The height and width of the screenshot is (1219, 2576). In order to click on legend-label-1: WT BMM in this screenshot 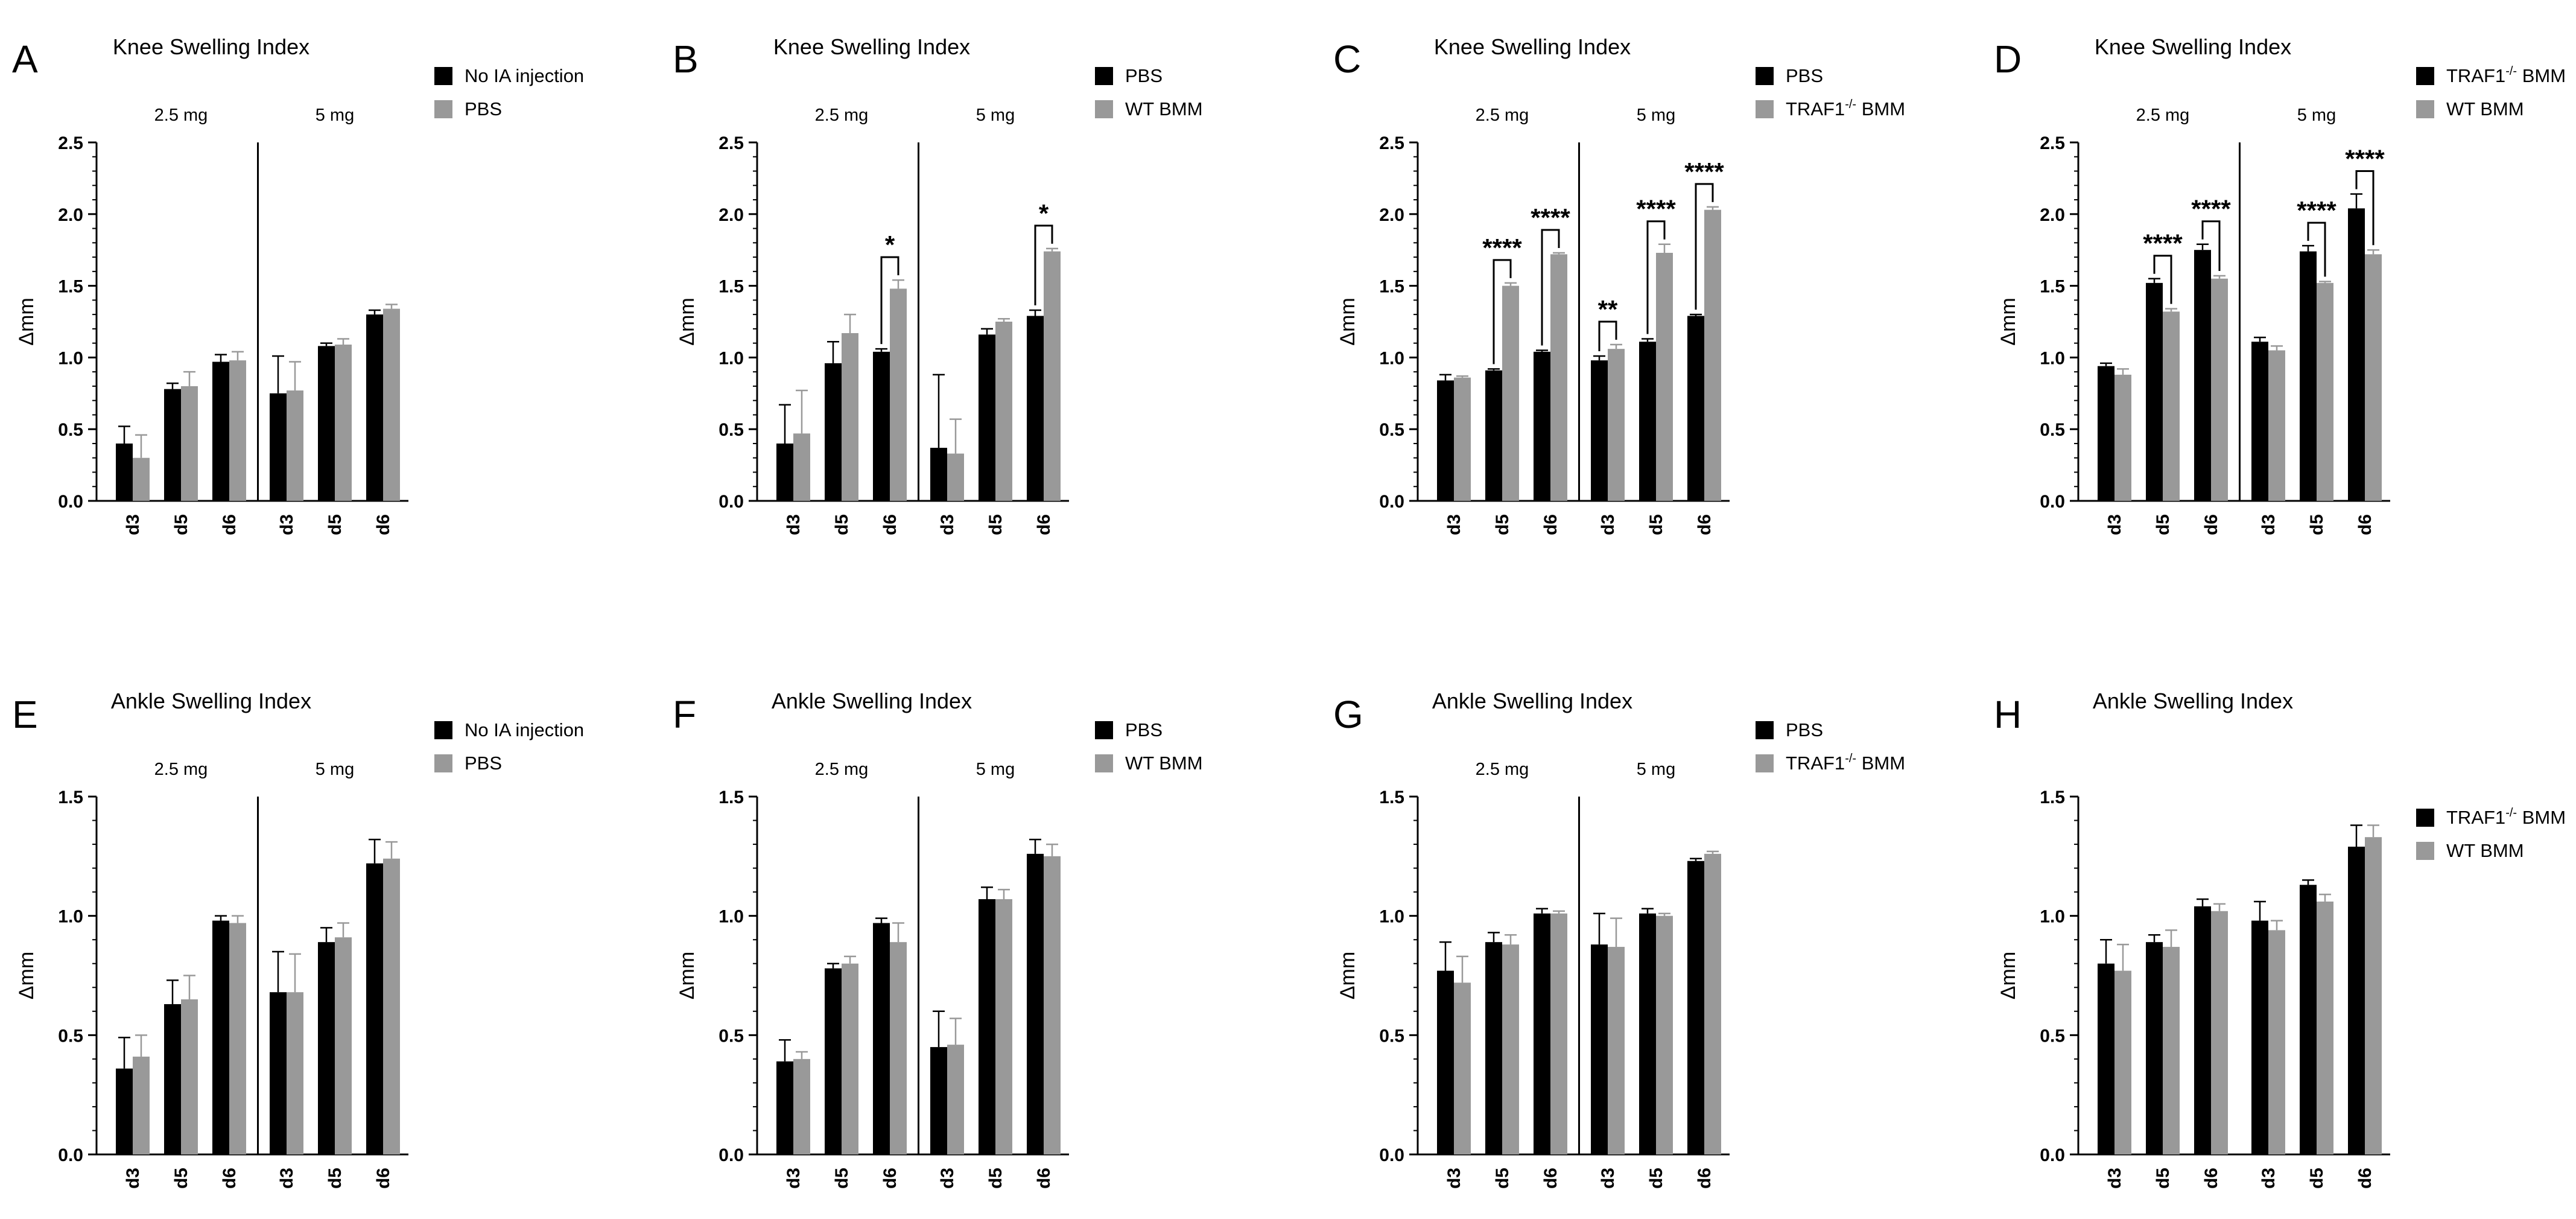, I will do `click(1164, 108)`.